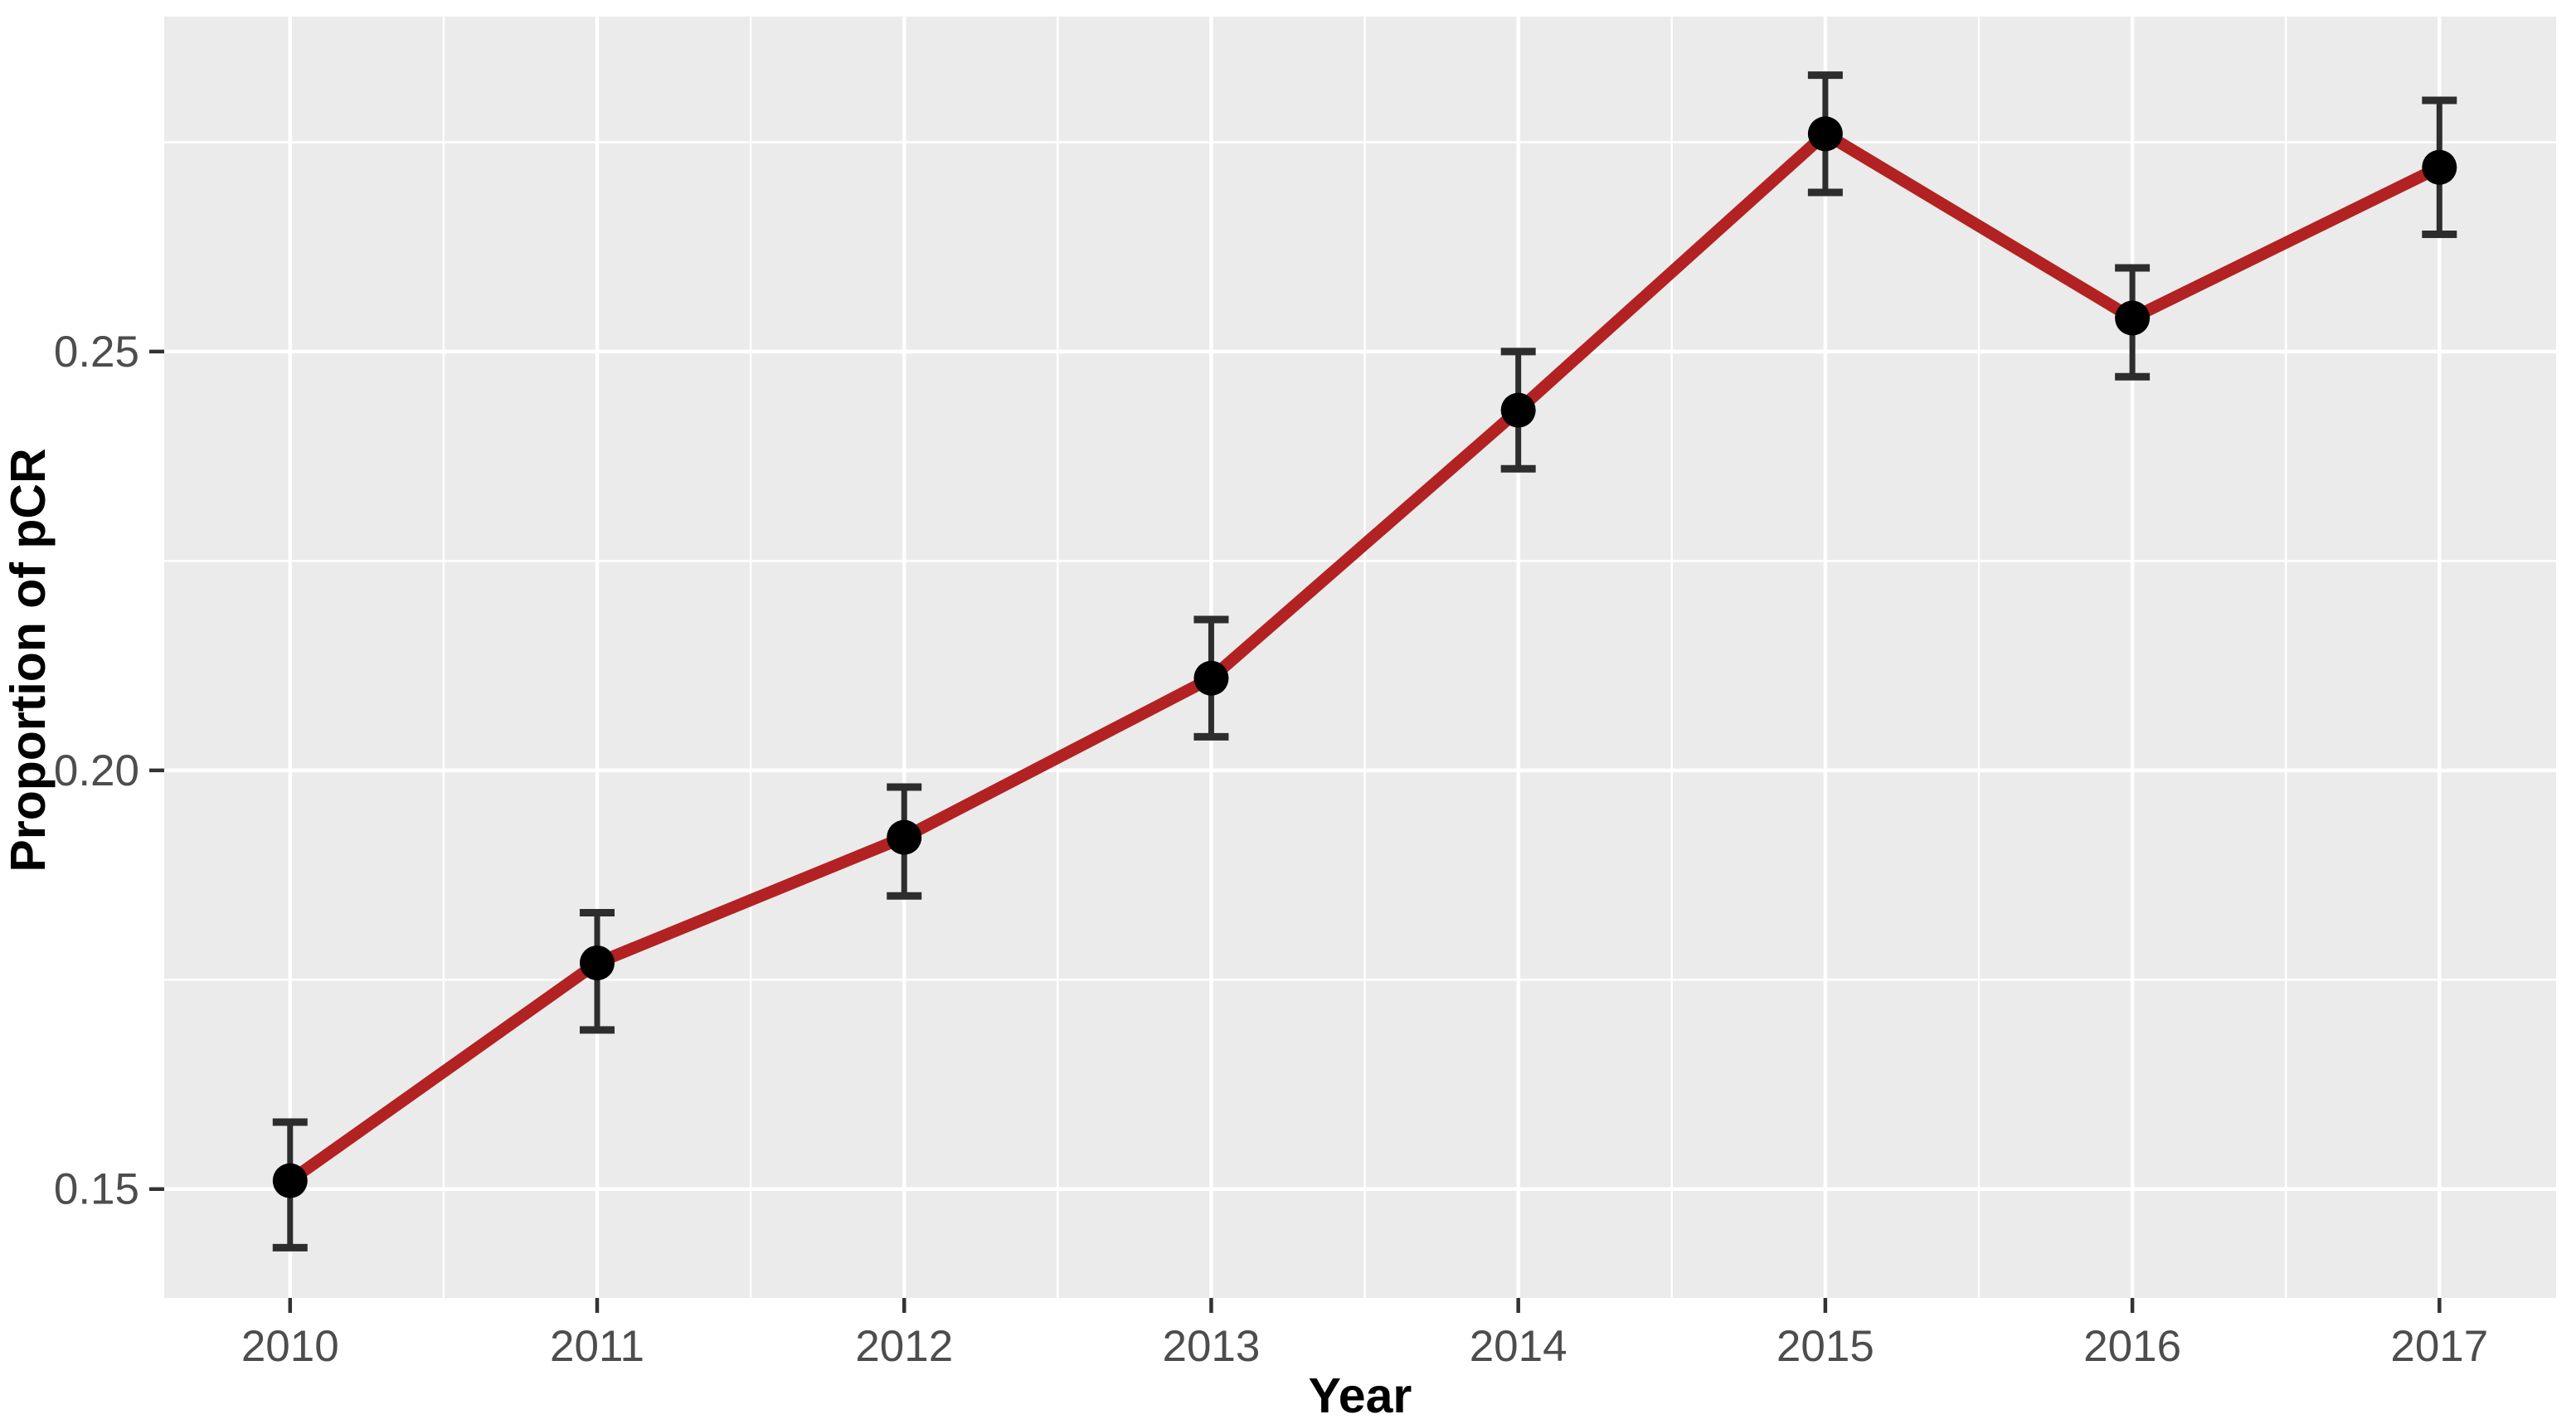 The width and height of the screenshot is (2576, 1424). Describe the element at coordinates (290, 1347) in the screenshot. I see `x-tick-label: 2010` at that location.